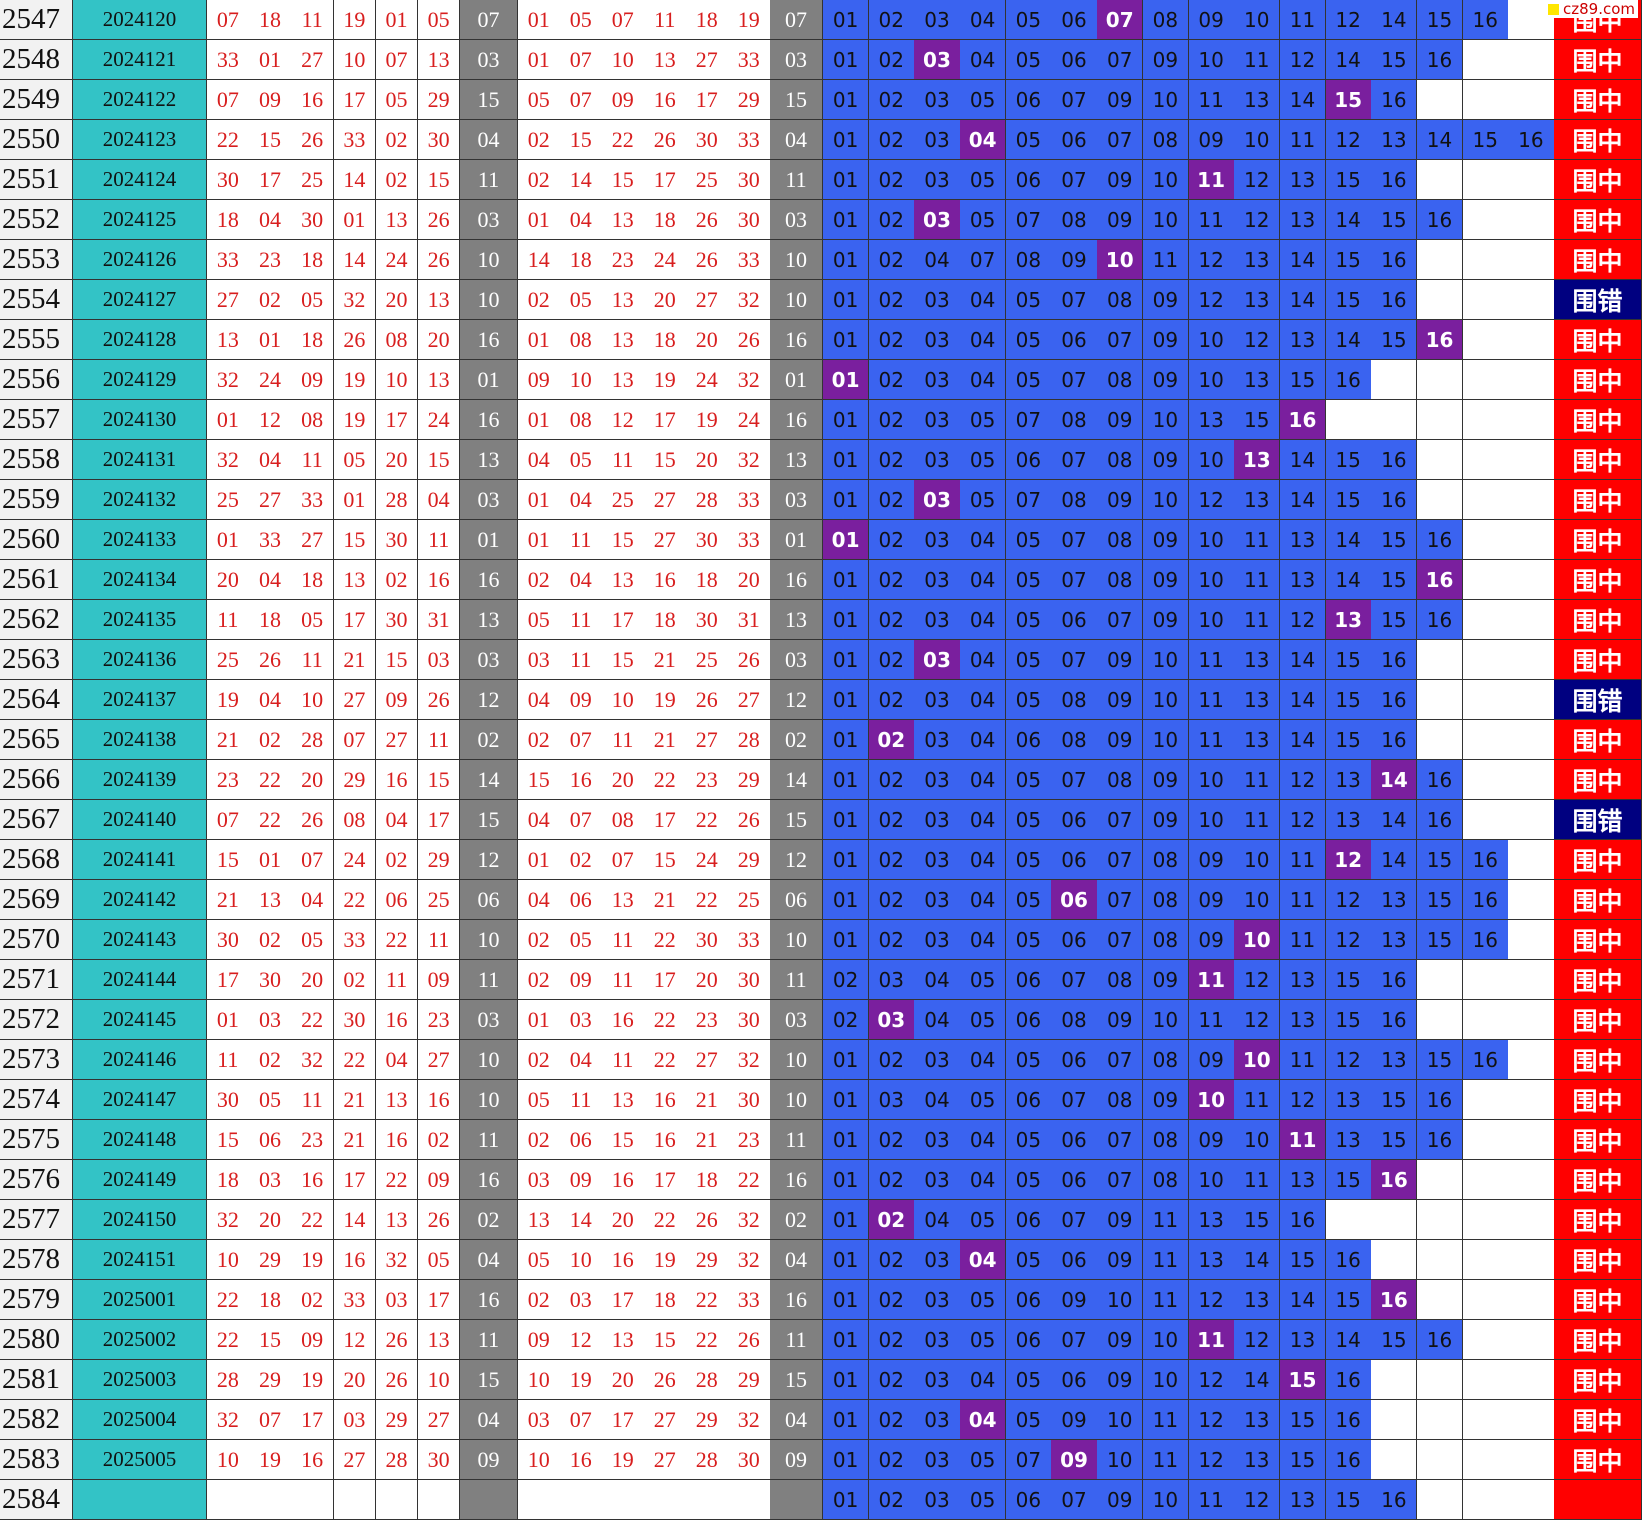 This screenshot has width=1642, height=1523. What do you see at coordinates (228, 540) in the screenshot?
I see `draw-number: 01` at bounding box center [228, 540].